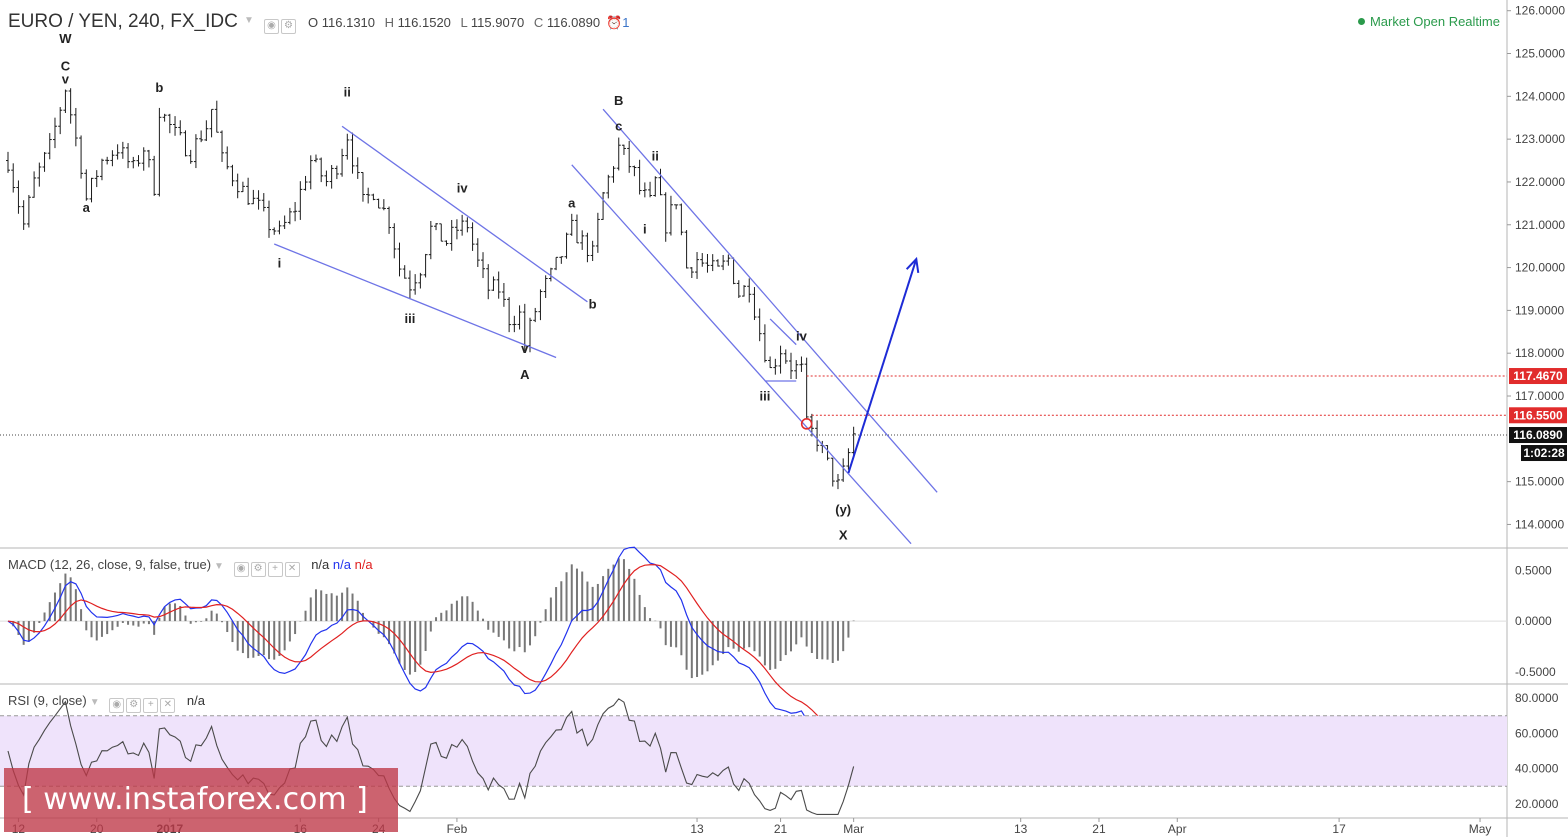  Describe the element at coordinates (280, 263) in the screenshot. I see `wave-label: i` at that location.